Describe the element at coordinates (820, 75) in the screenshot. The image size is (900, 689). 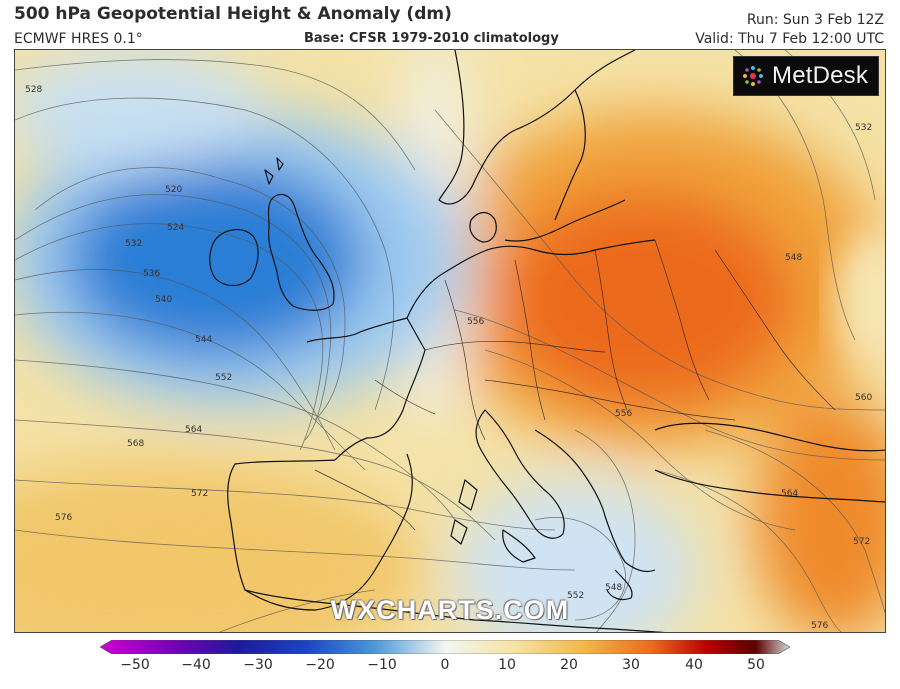
I see `metdesk-logo-text: MetDesk` at that location.